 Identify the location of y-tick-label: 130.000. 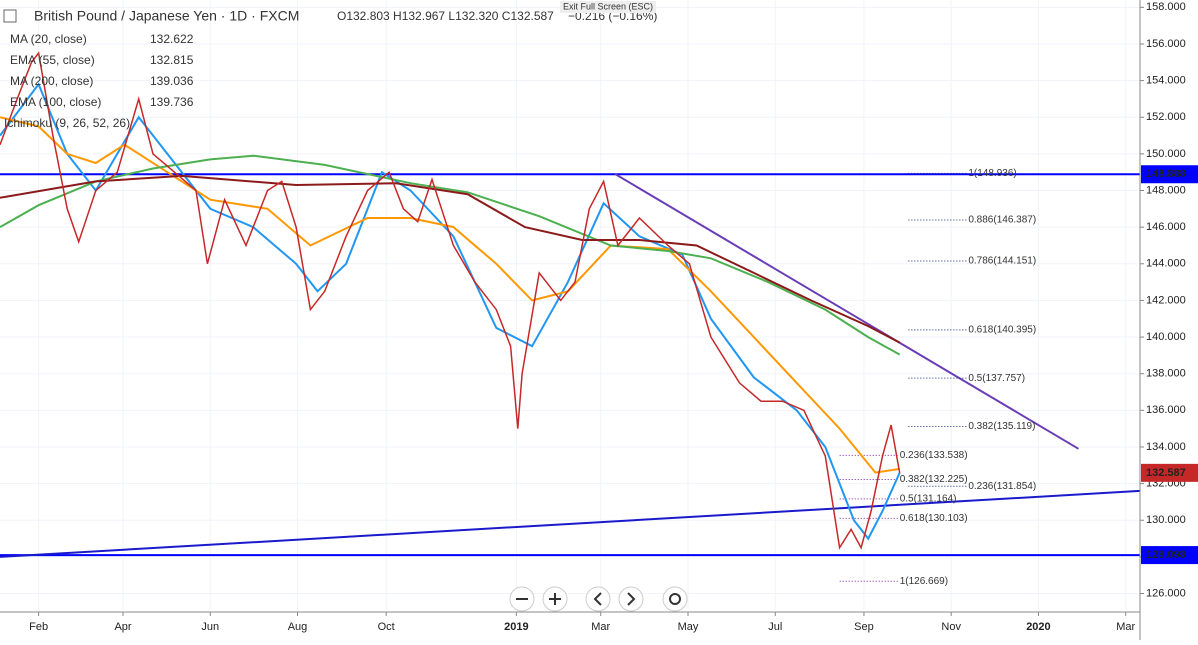
(1166, 520).